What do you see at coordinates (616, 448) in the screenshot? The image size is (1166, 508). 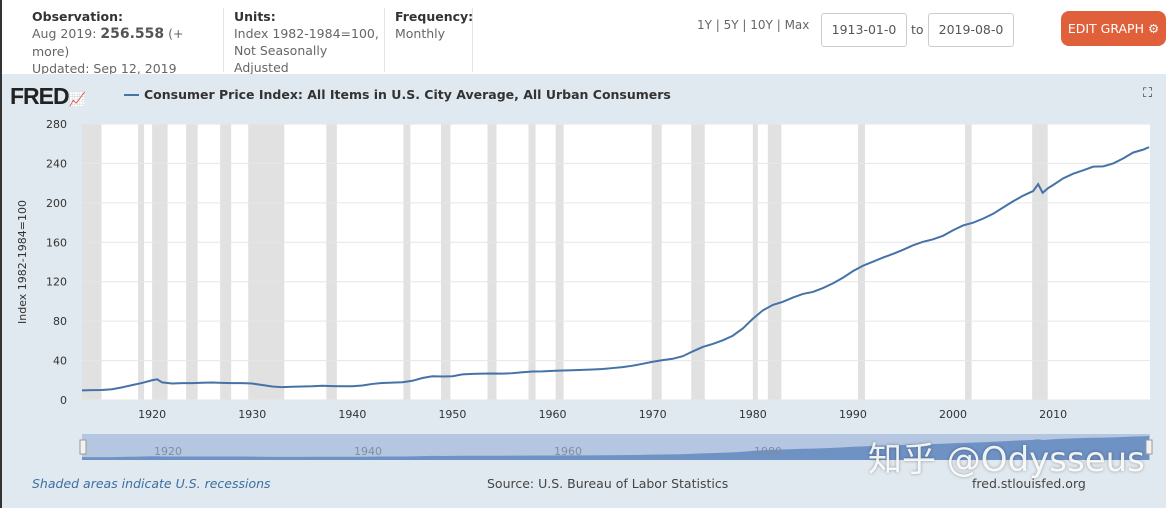 I see `navigator-series` at bounding box center [616, 448].